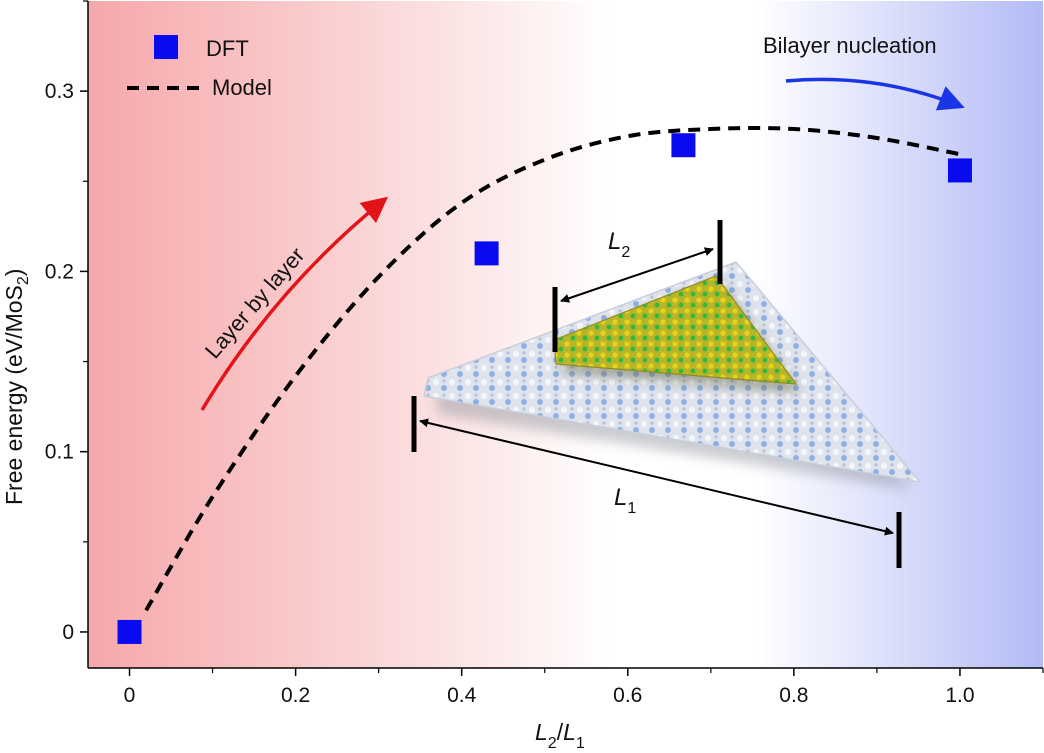  Describe the element at coordinates (66, 322) in the screenshot. I see `y-ticks: 0 0.1 0.2 0.3` at that location.